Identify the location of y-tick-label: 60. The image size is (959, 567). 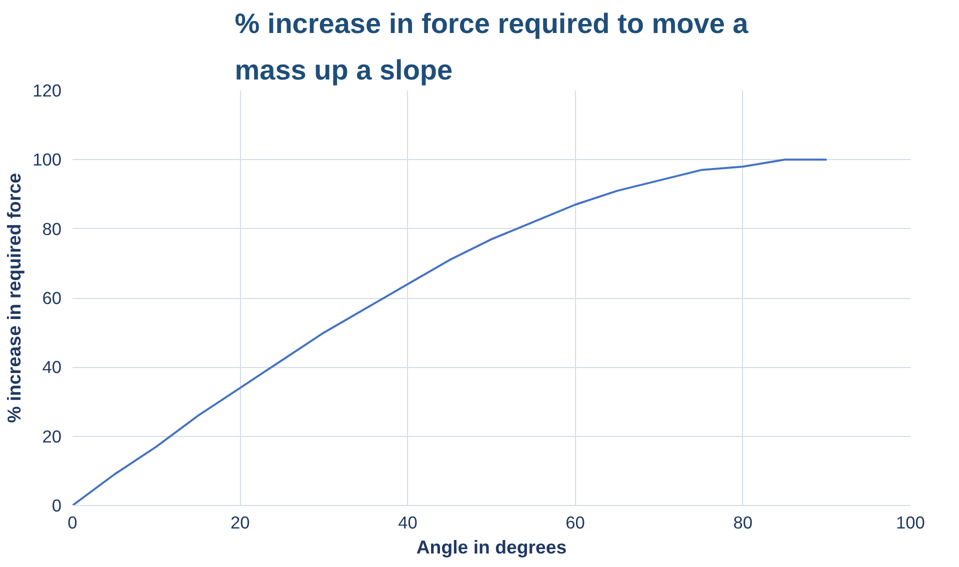
(52, 298).